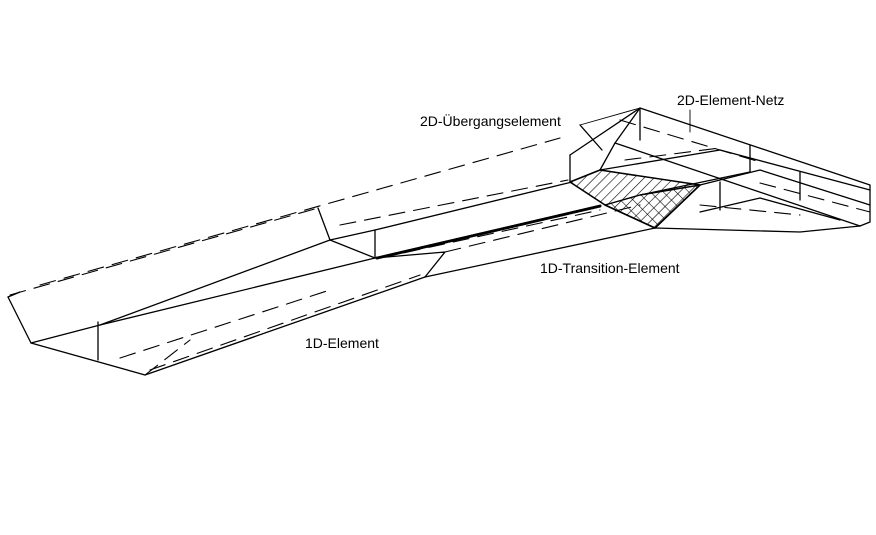 Image resolution: width=876 pixels, height=535 pixels. I want to click on one-d-transition-section, so click(515, 229).